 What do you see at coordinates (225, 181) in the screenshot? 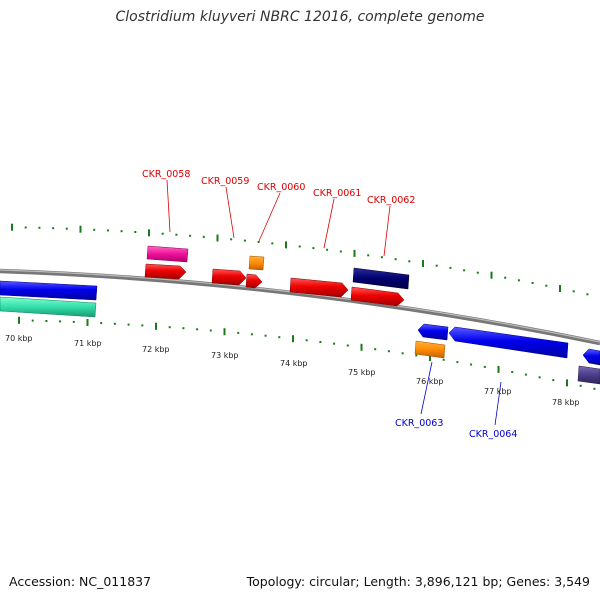
I see `gene-label-ckr-0059: CKR_0059` at bounding box center [225, 181].